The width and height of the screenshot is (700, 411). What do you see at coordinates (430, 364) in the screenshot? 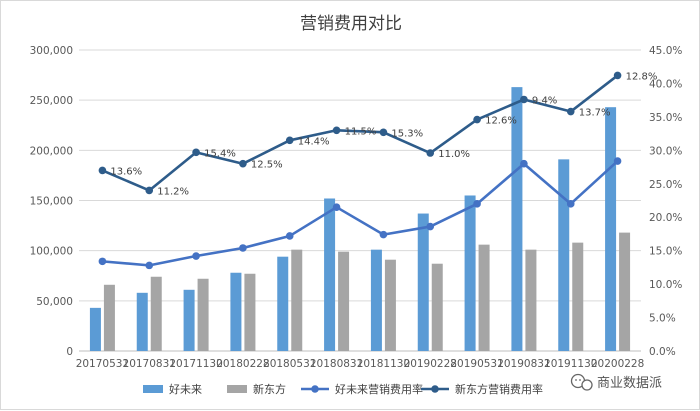
I see `x-tick-label: 20190228` at bounding box center [430, 364].